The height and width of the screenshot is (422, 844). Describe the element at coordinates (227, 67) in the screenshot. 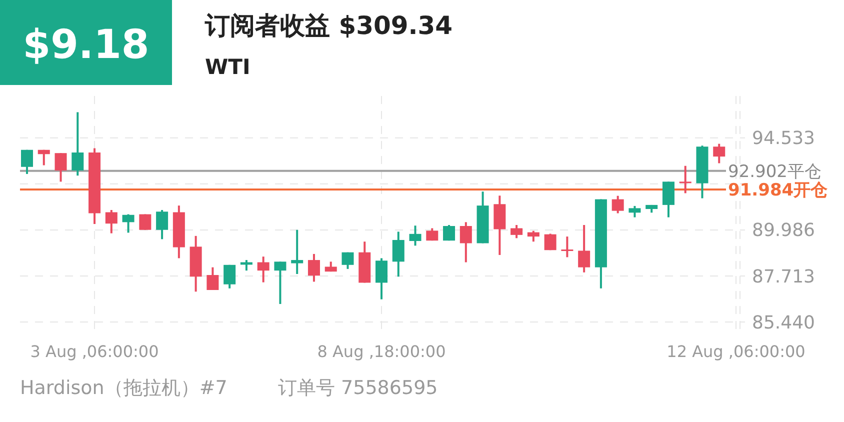

I see `chart-subtitle: WTI` at that location.